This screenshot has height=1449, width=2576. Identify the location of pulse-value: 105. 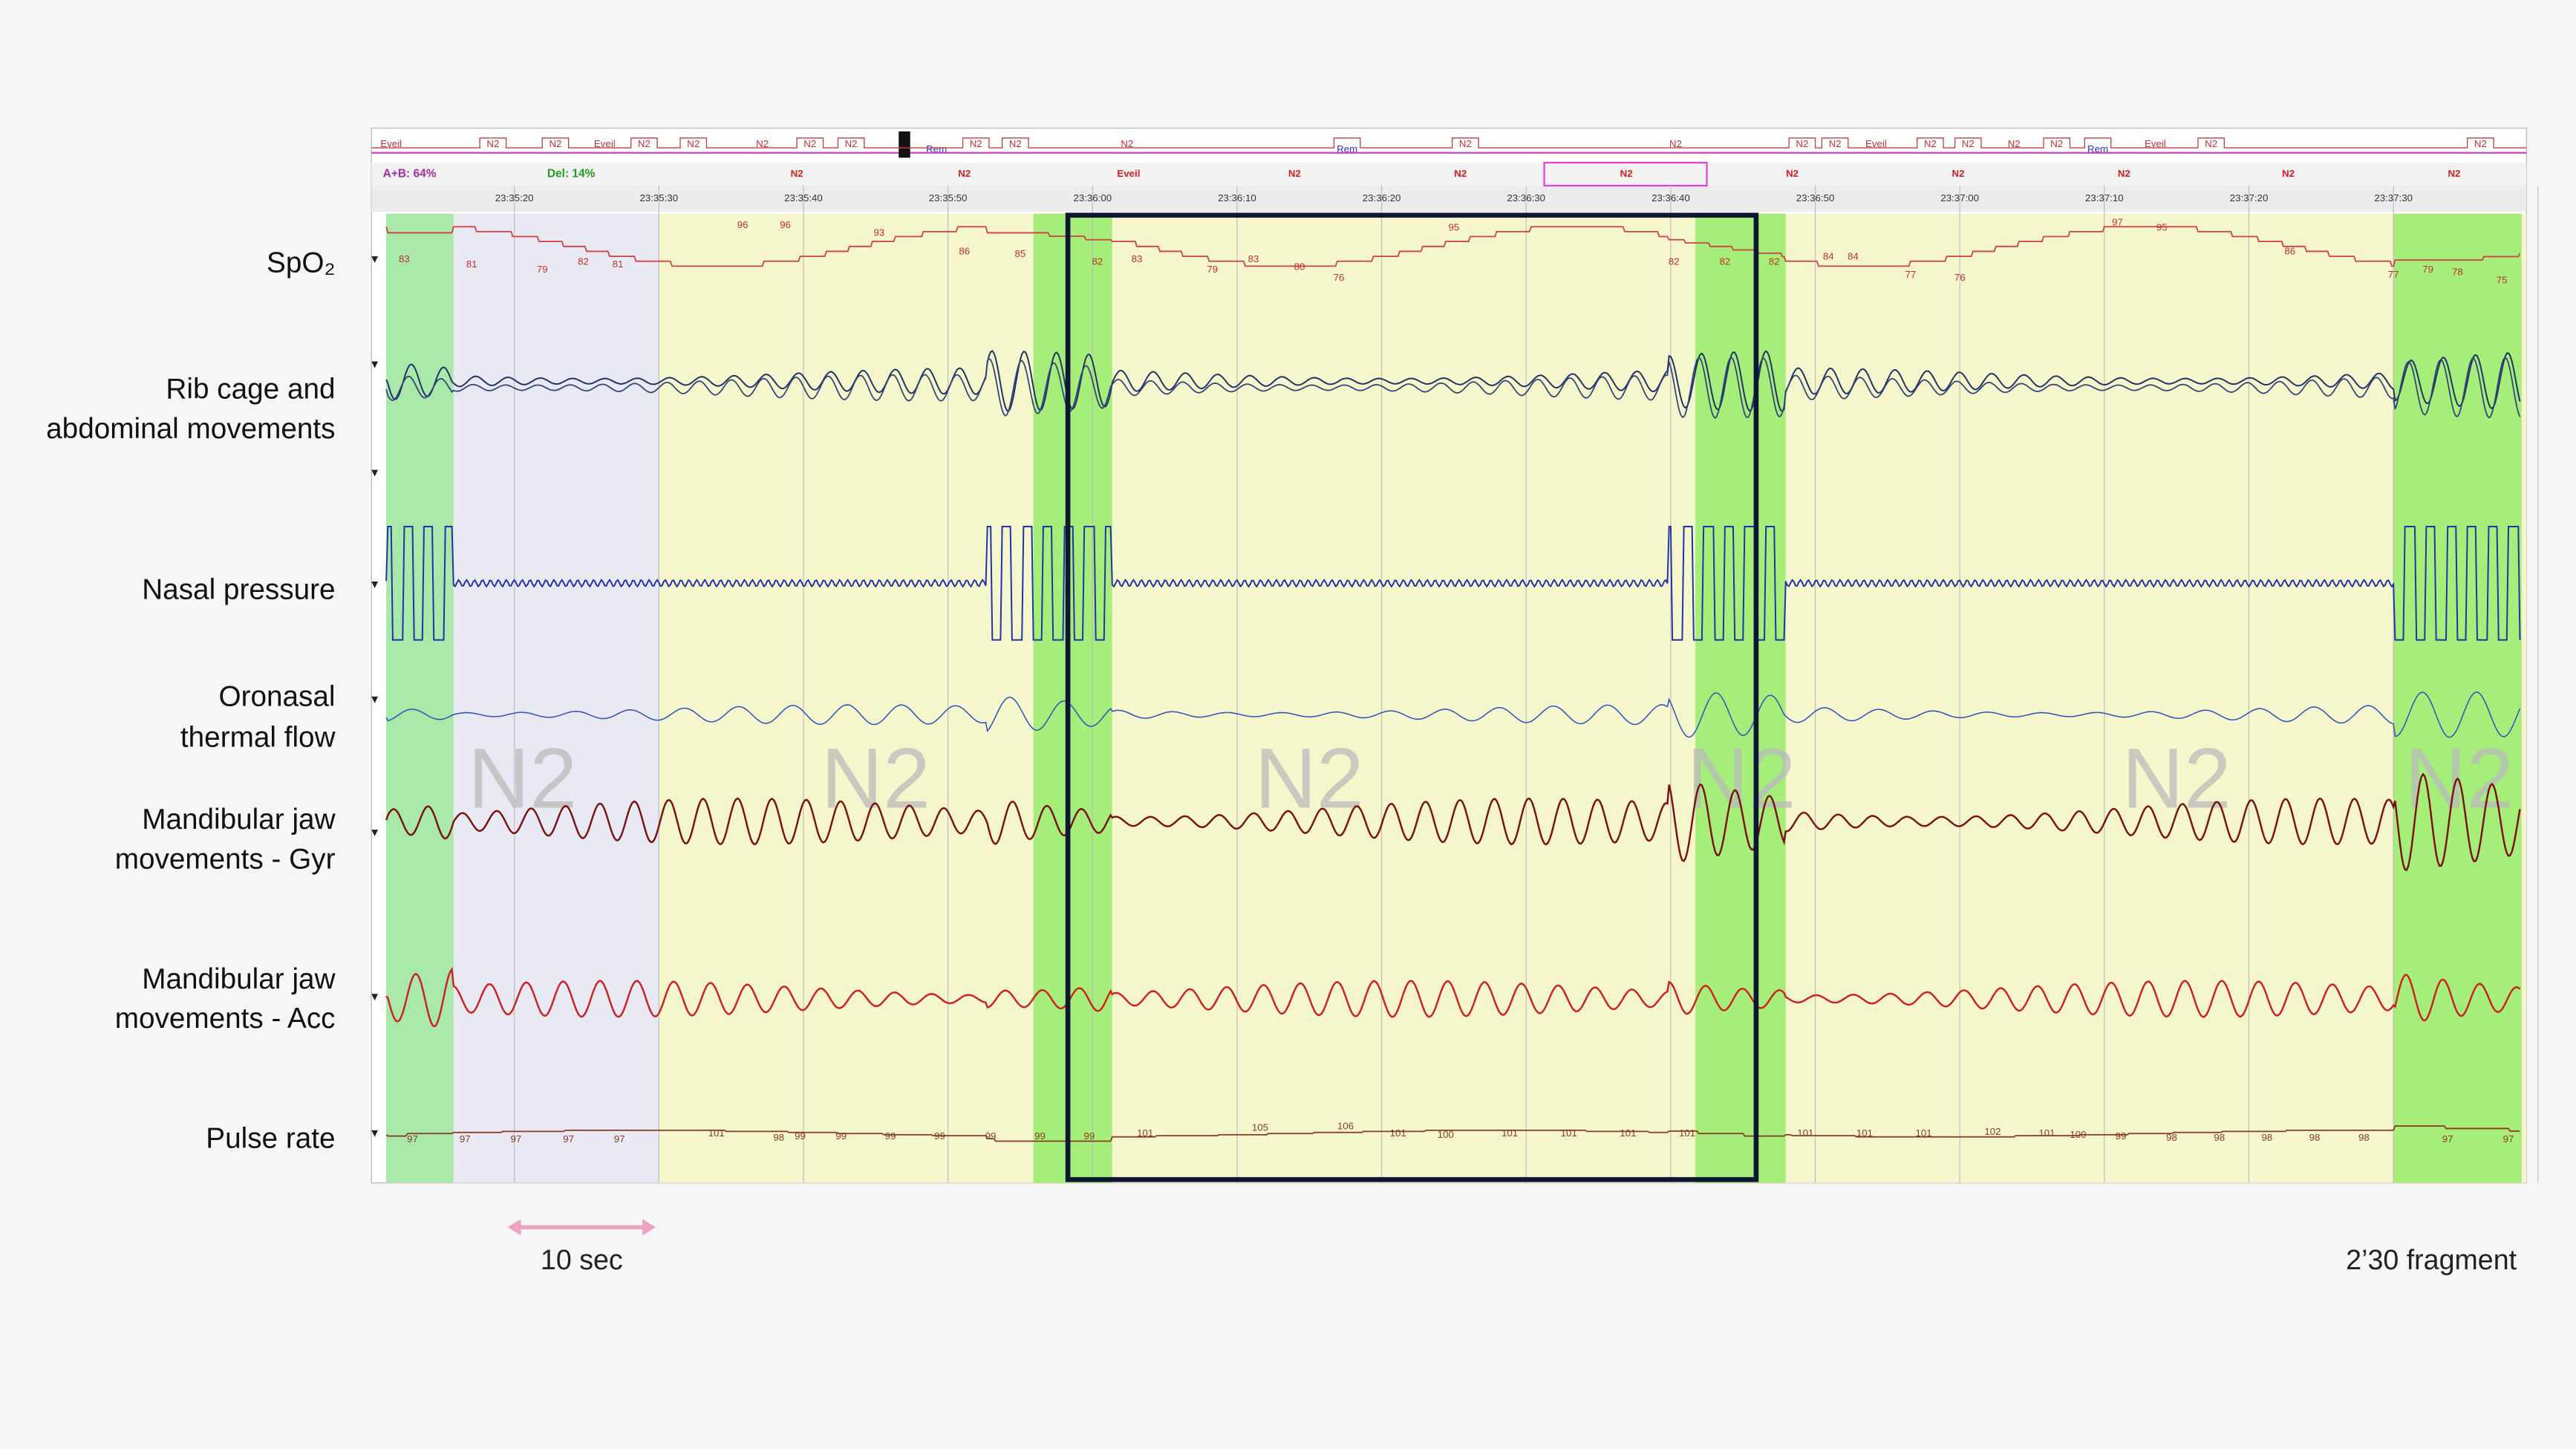
(1260, 1127).